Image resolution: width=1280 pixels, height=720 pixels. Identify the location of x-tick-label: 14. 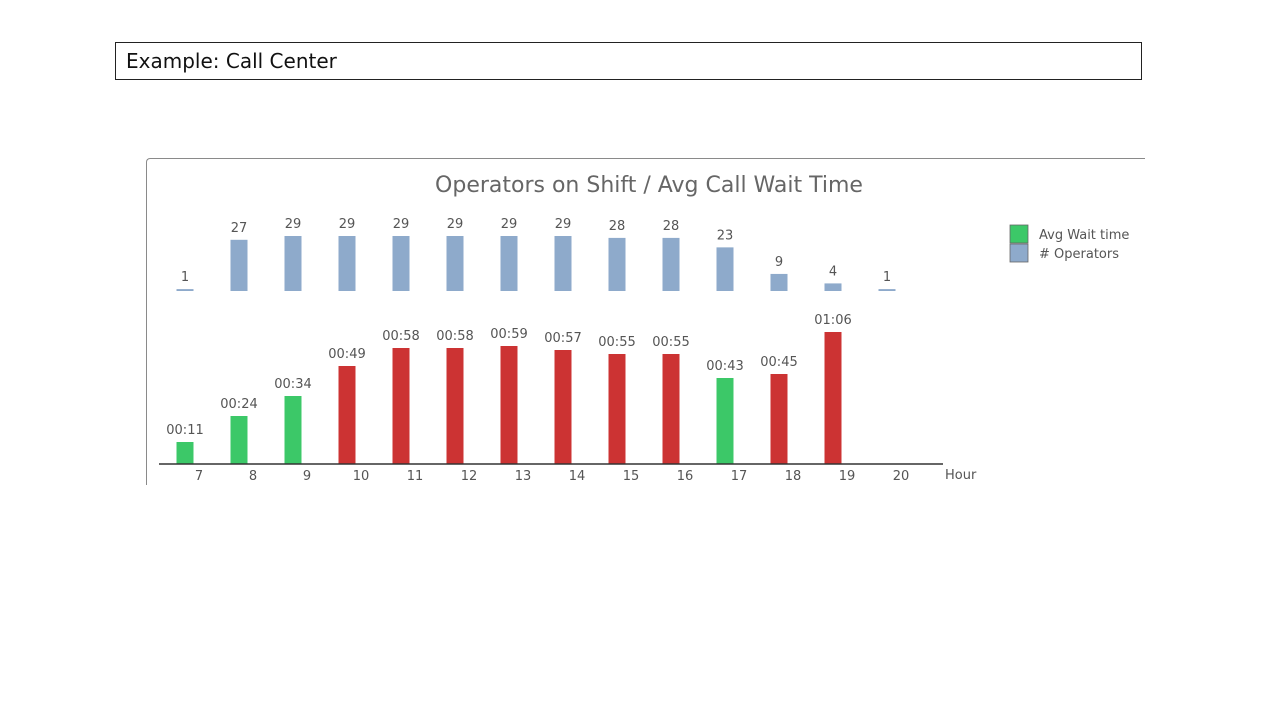
(577, 476).